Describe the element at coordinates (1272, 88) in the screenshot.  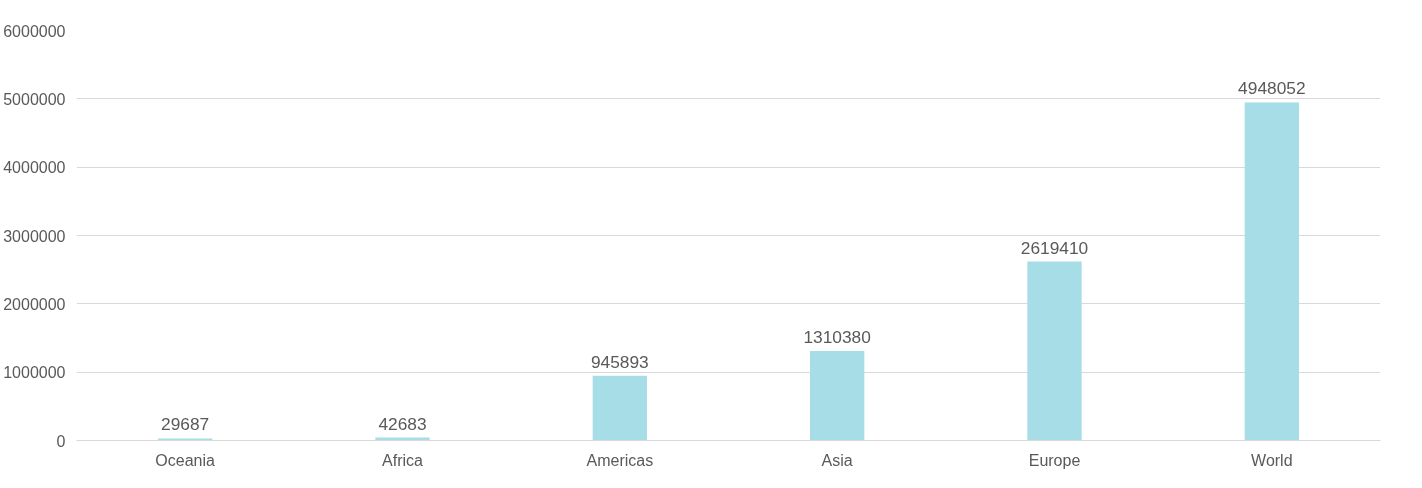
I see `data-label: 4948052` at that location.